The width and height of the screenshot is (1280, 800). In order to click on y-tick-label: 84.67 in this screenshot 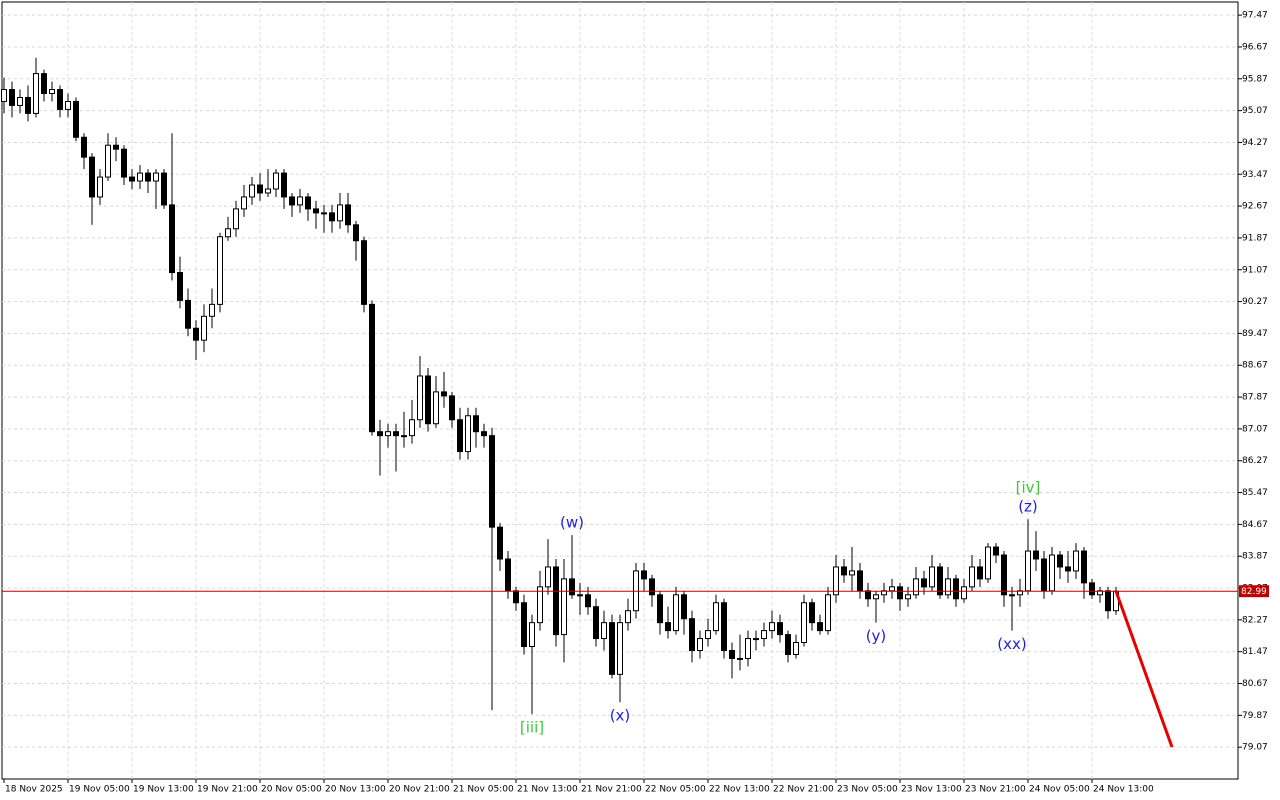, I will do `click(1255, 525)`.